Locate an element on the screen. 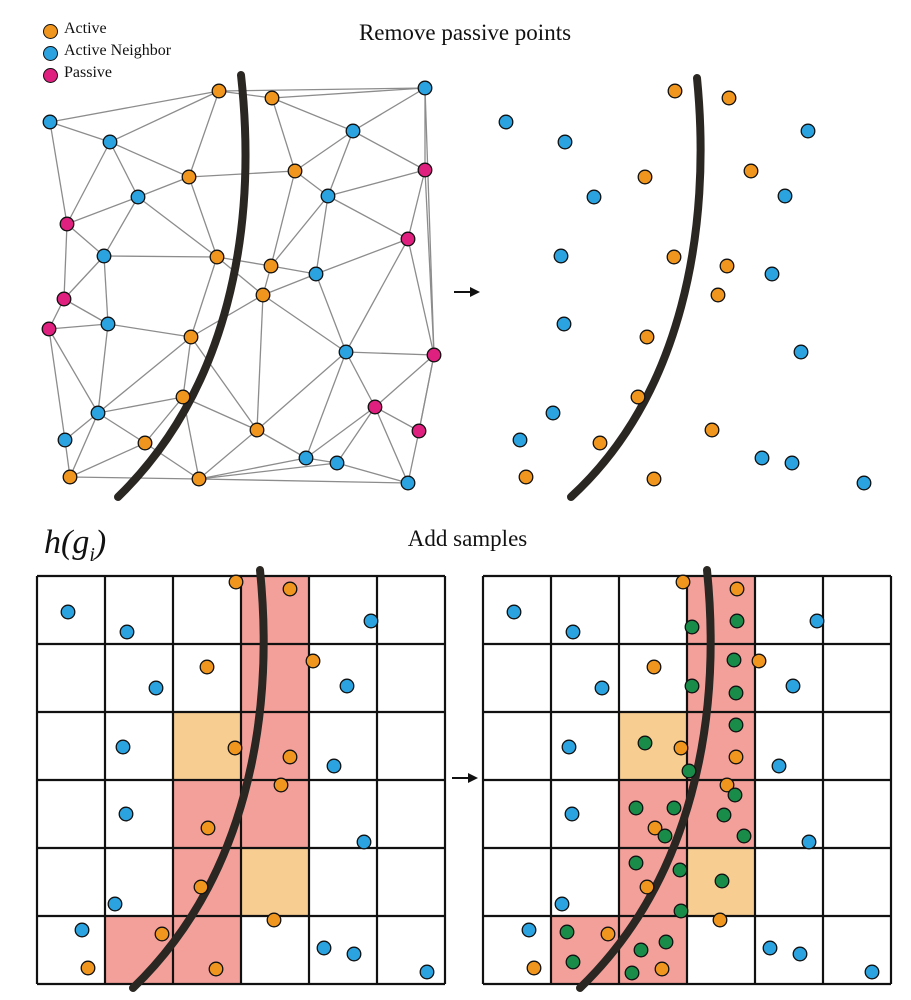 The height and width of the screenshot is (1000, 911). arrow-right-icon is located at coordinates (465, 778).